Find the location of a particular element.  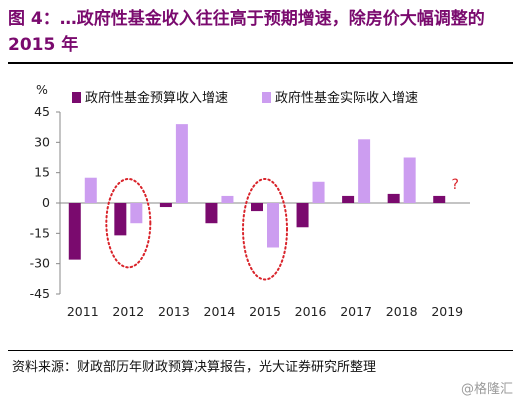

x-tick-label: 2017 is located at coordinates (356, 311).